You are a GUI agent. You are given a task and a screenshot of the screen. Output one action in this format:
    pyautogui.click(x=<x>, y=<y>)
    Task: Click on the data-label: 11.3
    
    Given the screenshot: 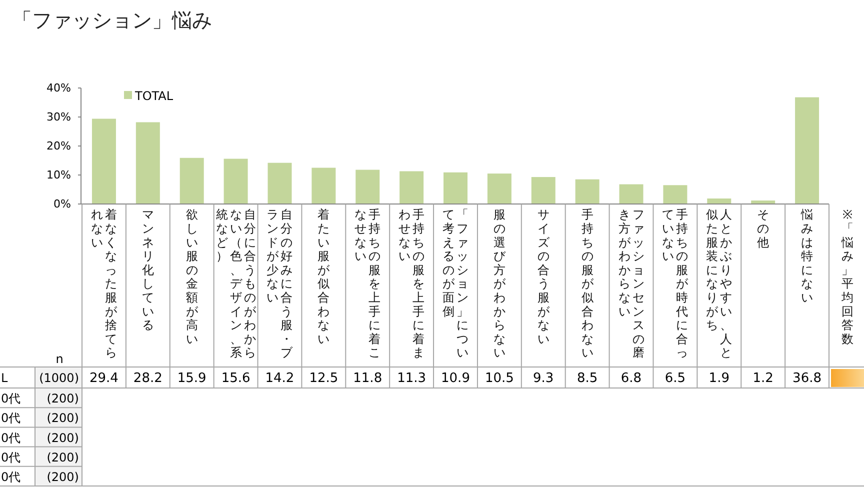 What is the action you would take?
    pyautogui.click(x=411, y=378)
    